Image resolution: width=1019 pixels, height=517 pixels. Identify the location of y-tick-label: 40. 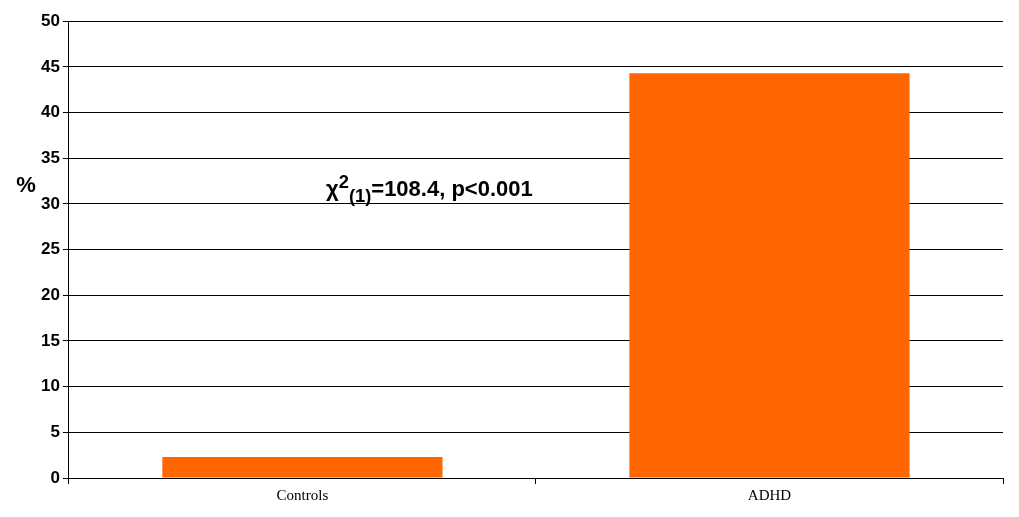
(50, 112).